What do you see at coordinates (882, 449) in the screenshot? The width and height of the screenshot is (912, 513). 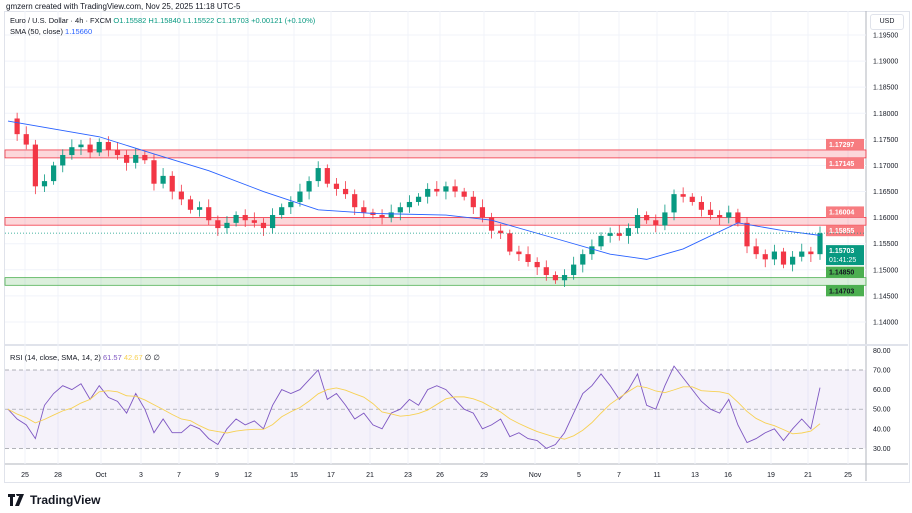 I see `rsi-tick-label: 30.00` at bounding box center [882, 449].